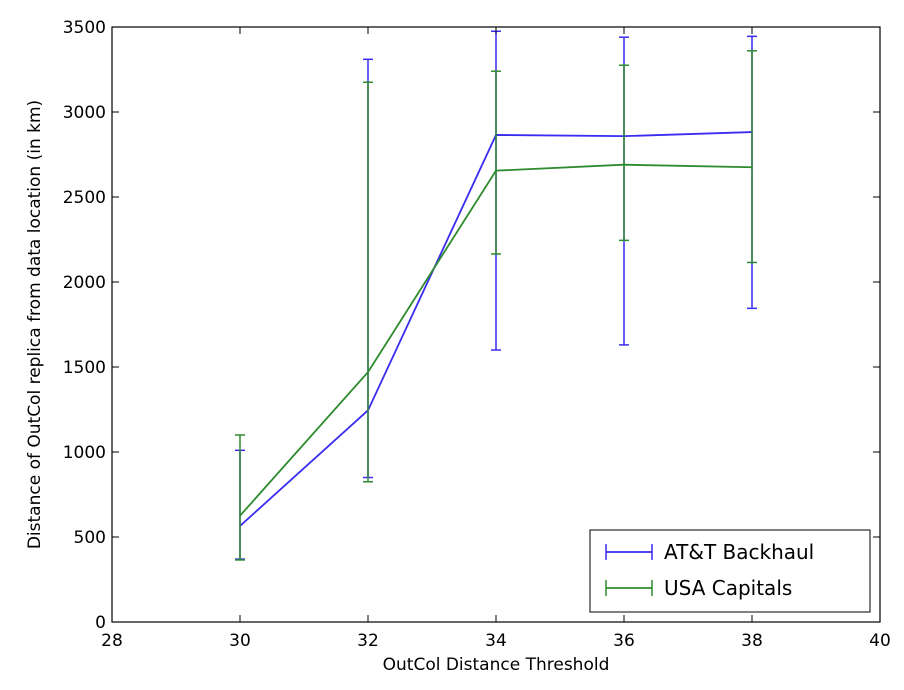  What do you see at coordinates (629, 588) in the screenshot?
I see `legend-glyph-usa-capitals` at bounding box center [629, 588].